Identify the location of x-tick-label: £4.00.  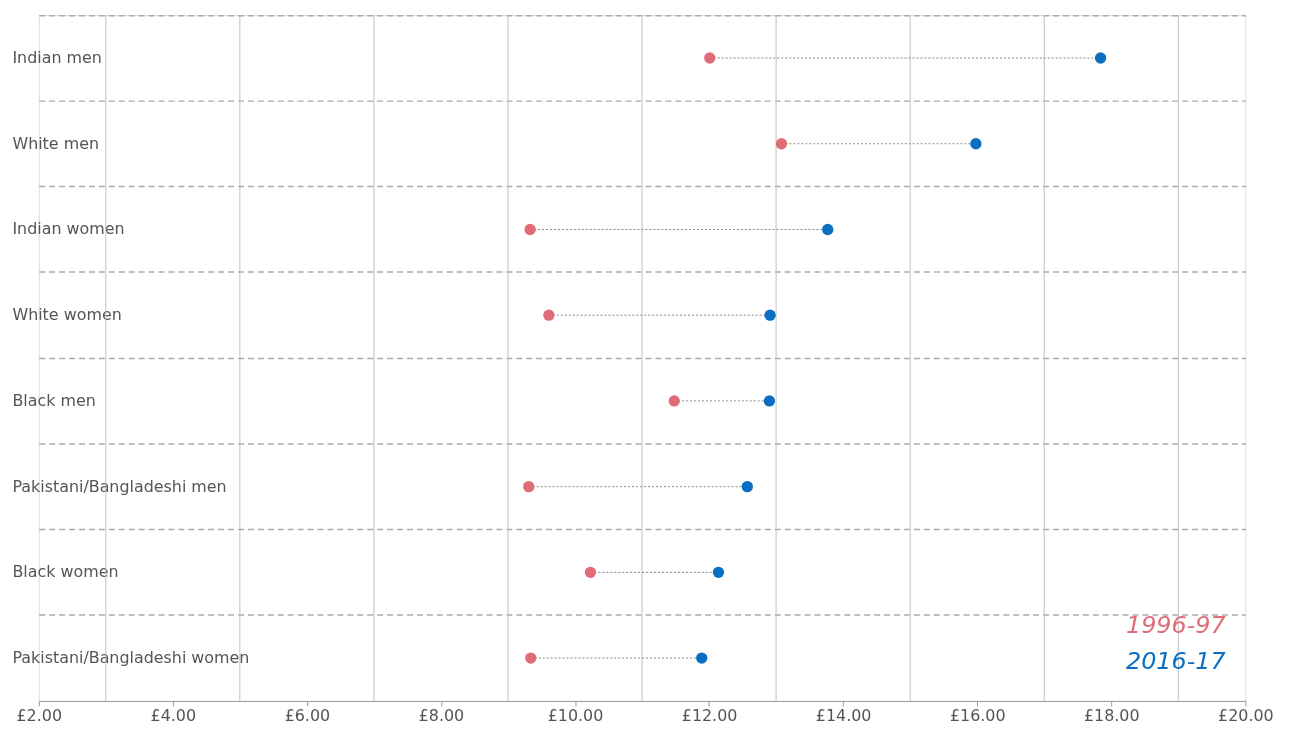
(173, 716).